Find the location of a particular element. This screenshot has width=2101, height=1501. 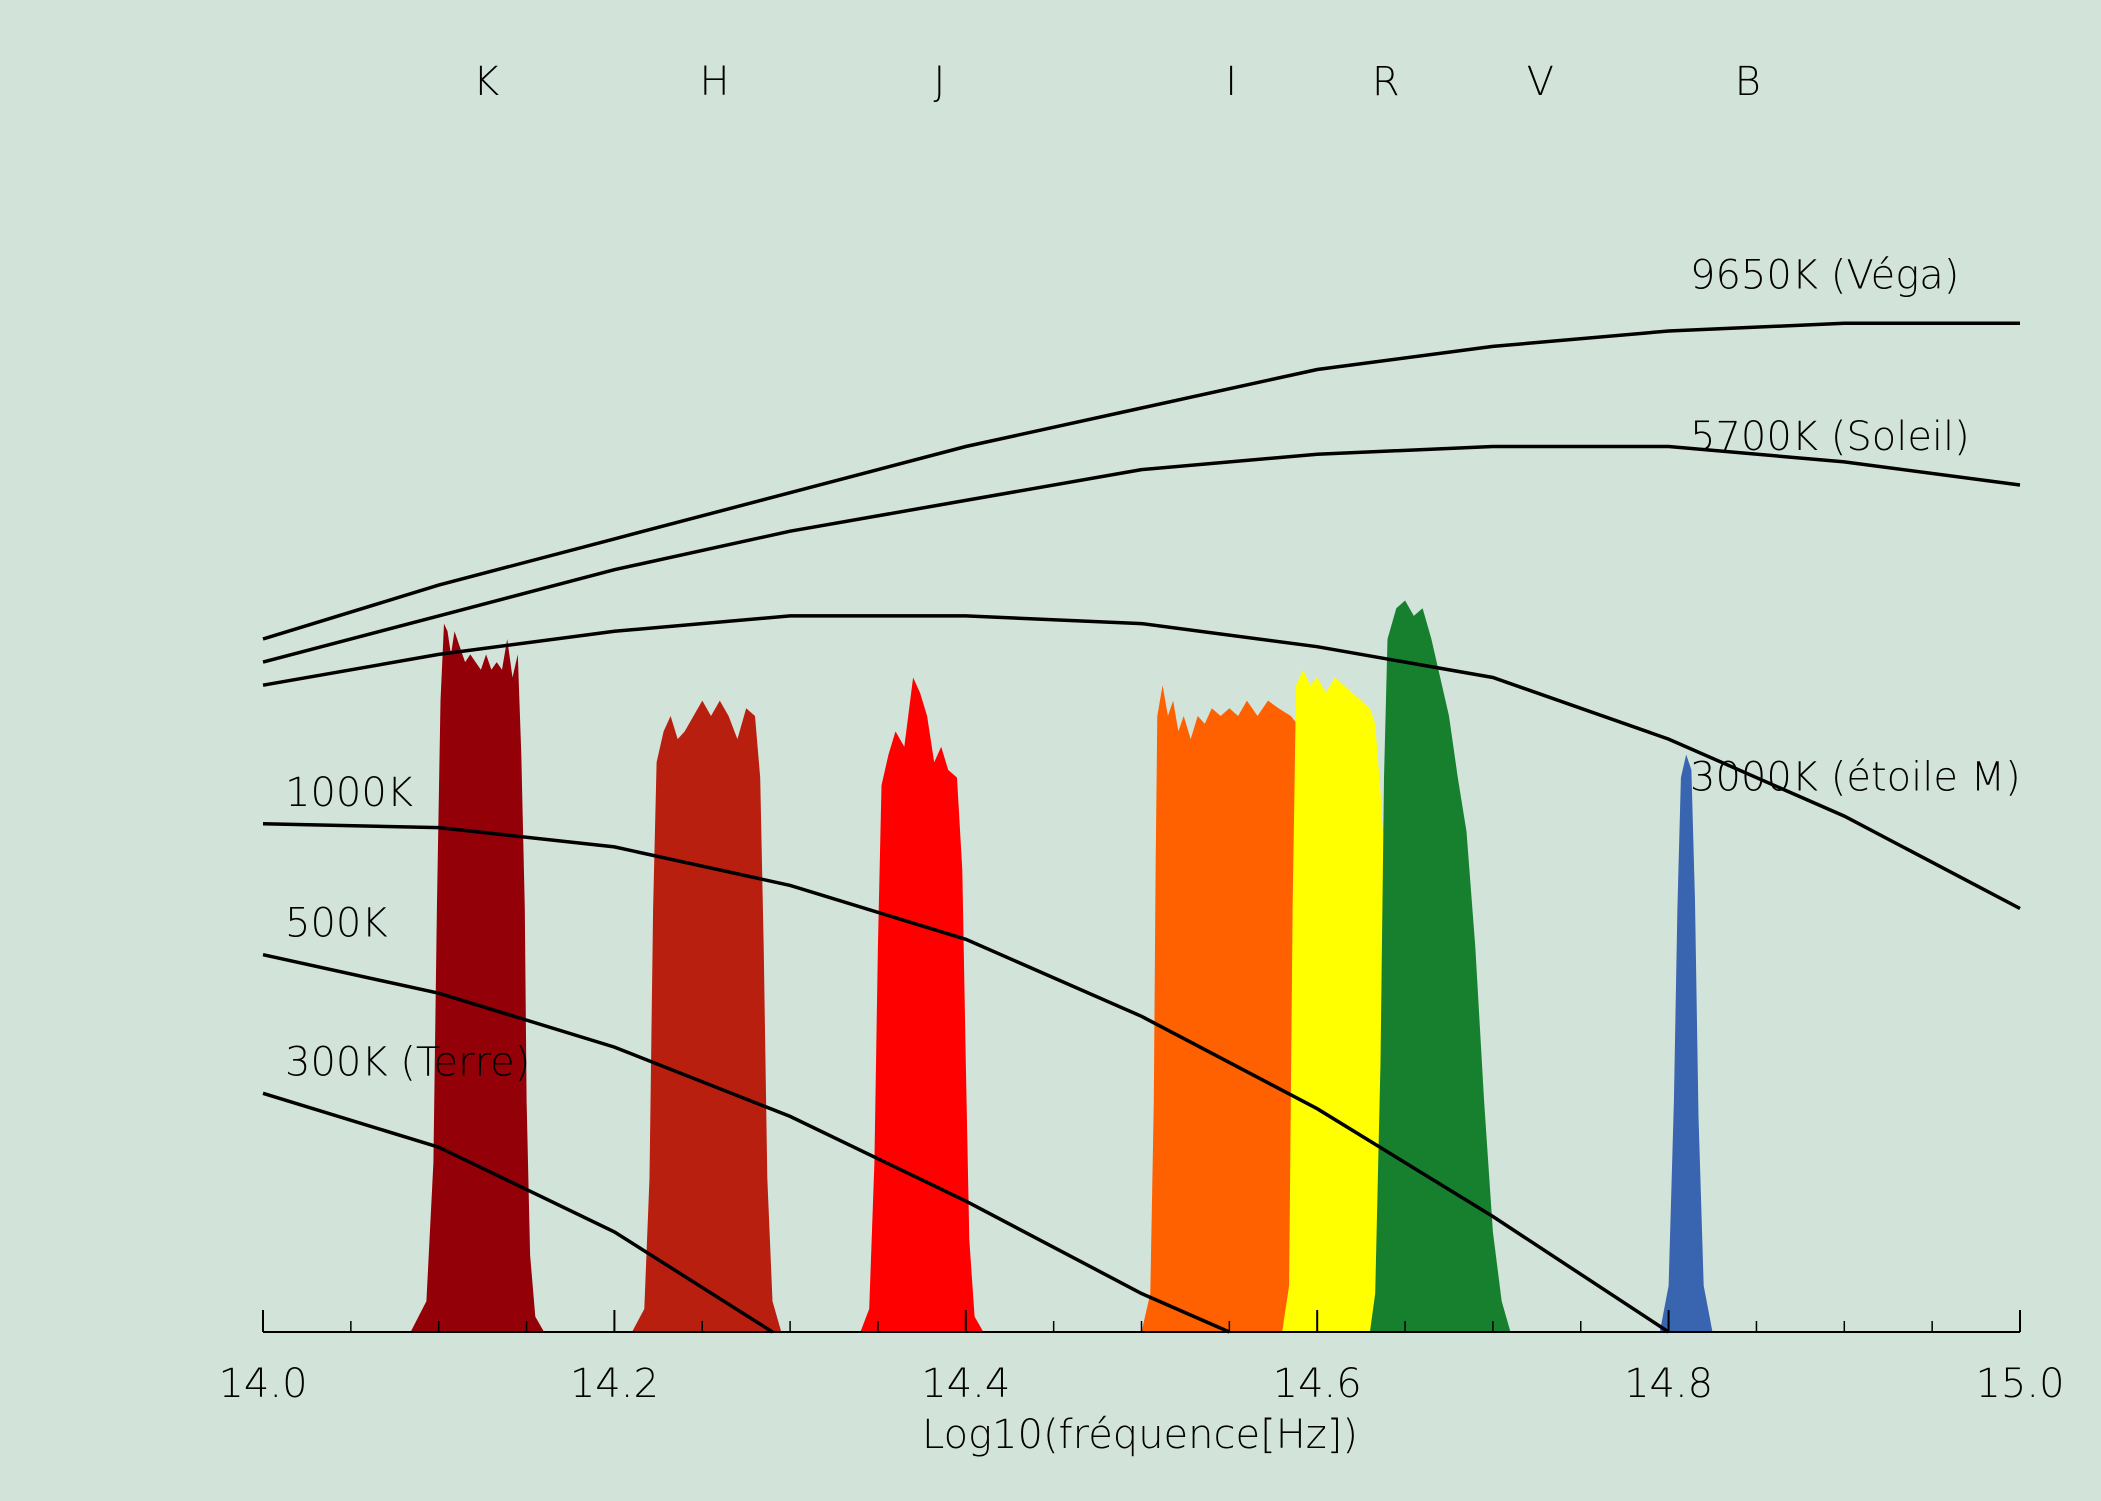

curve-label-0: 9650K (Véga) is located at coordinates (1824, 275).